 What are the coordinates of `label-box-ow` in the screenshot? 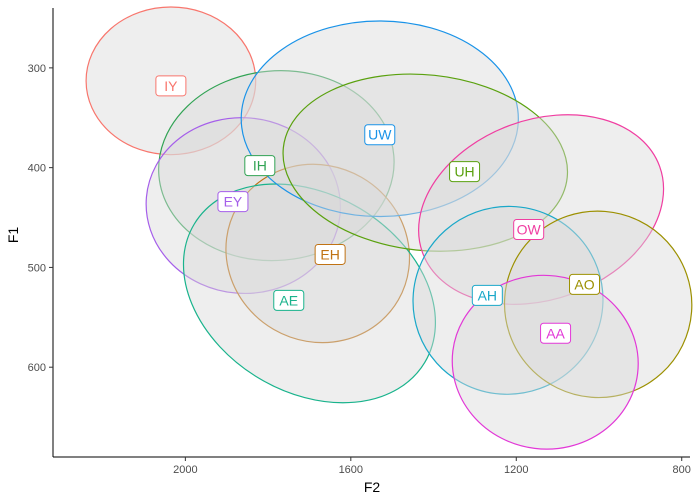 It's located at (529, 230).